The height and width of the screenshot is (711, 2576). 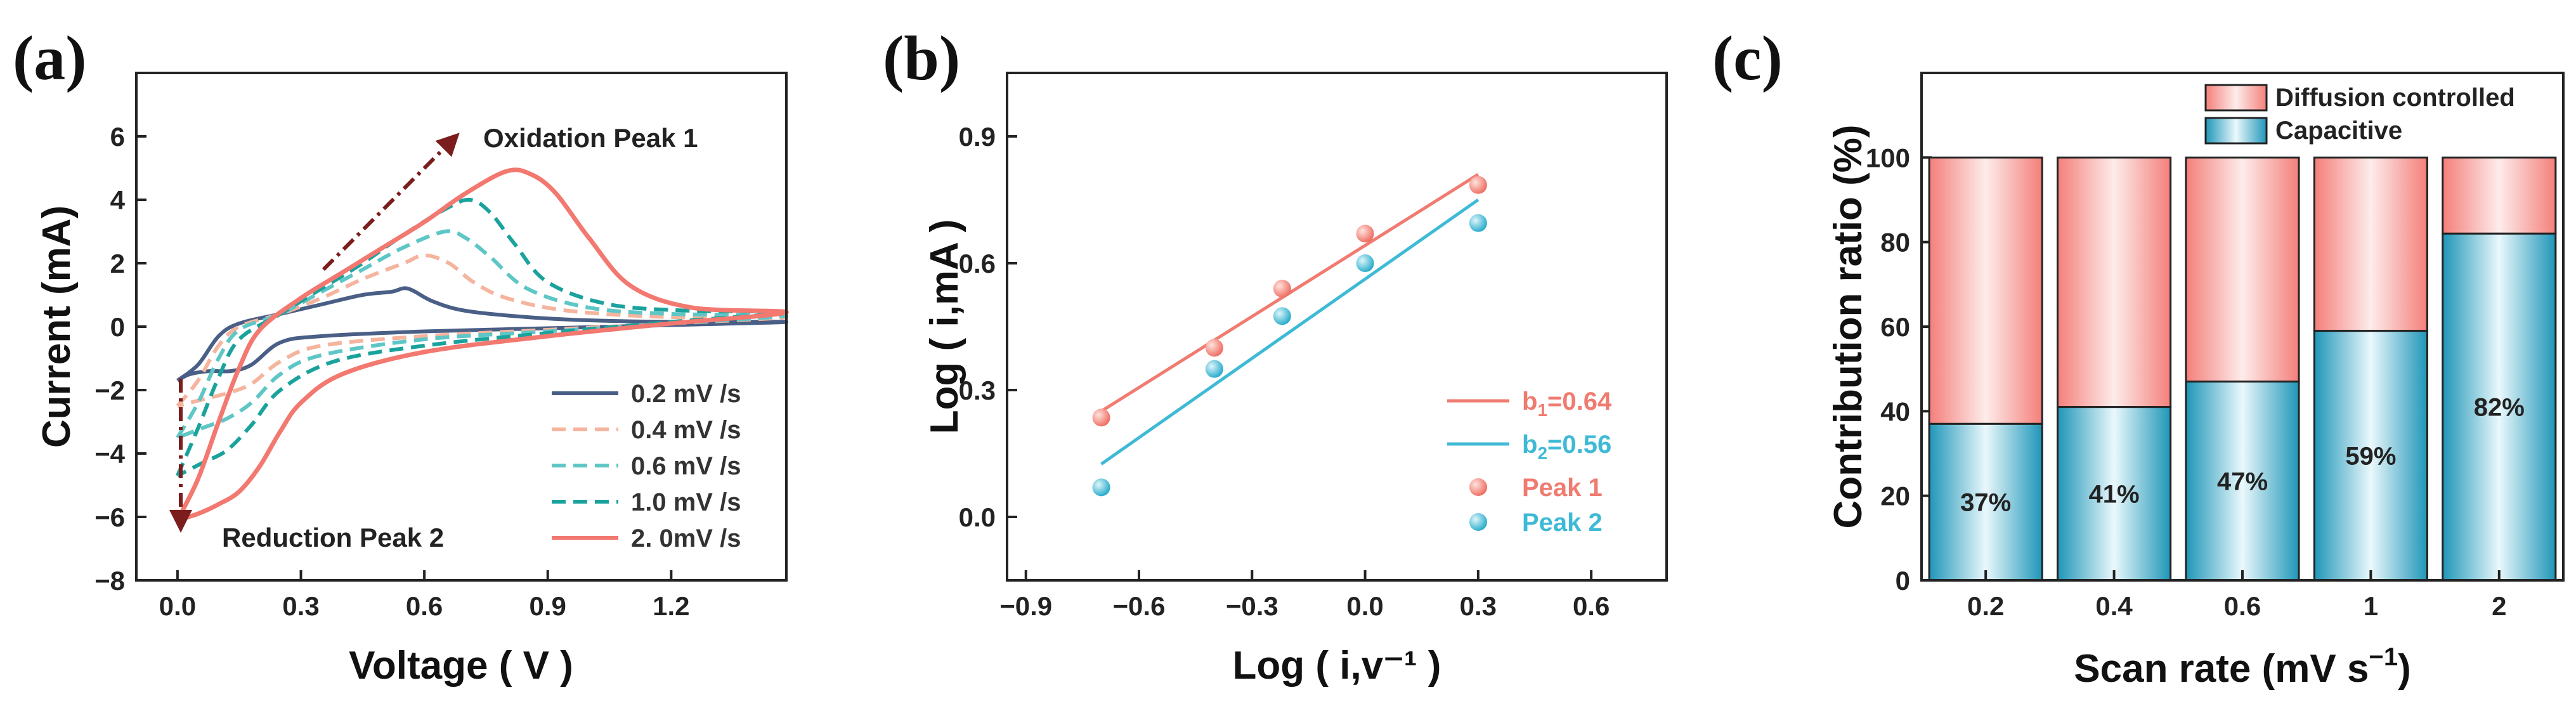 What do you see at coordinates (1563, 523) in the screenshot?
I see `legend-label-peak-2: Peak 2` at bounding box center [1563, 523].